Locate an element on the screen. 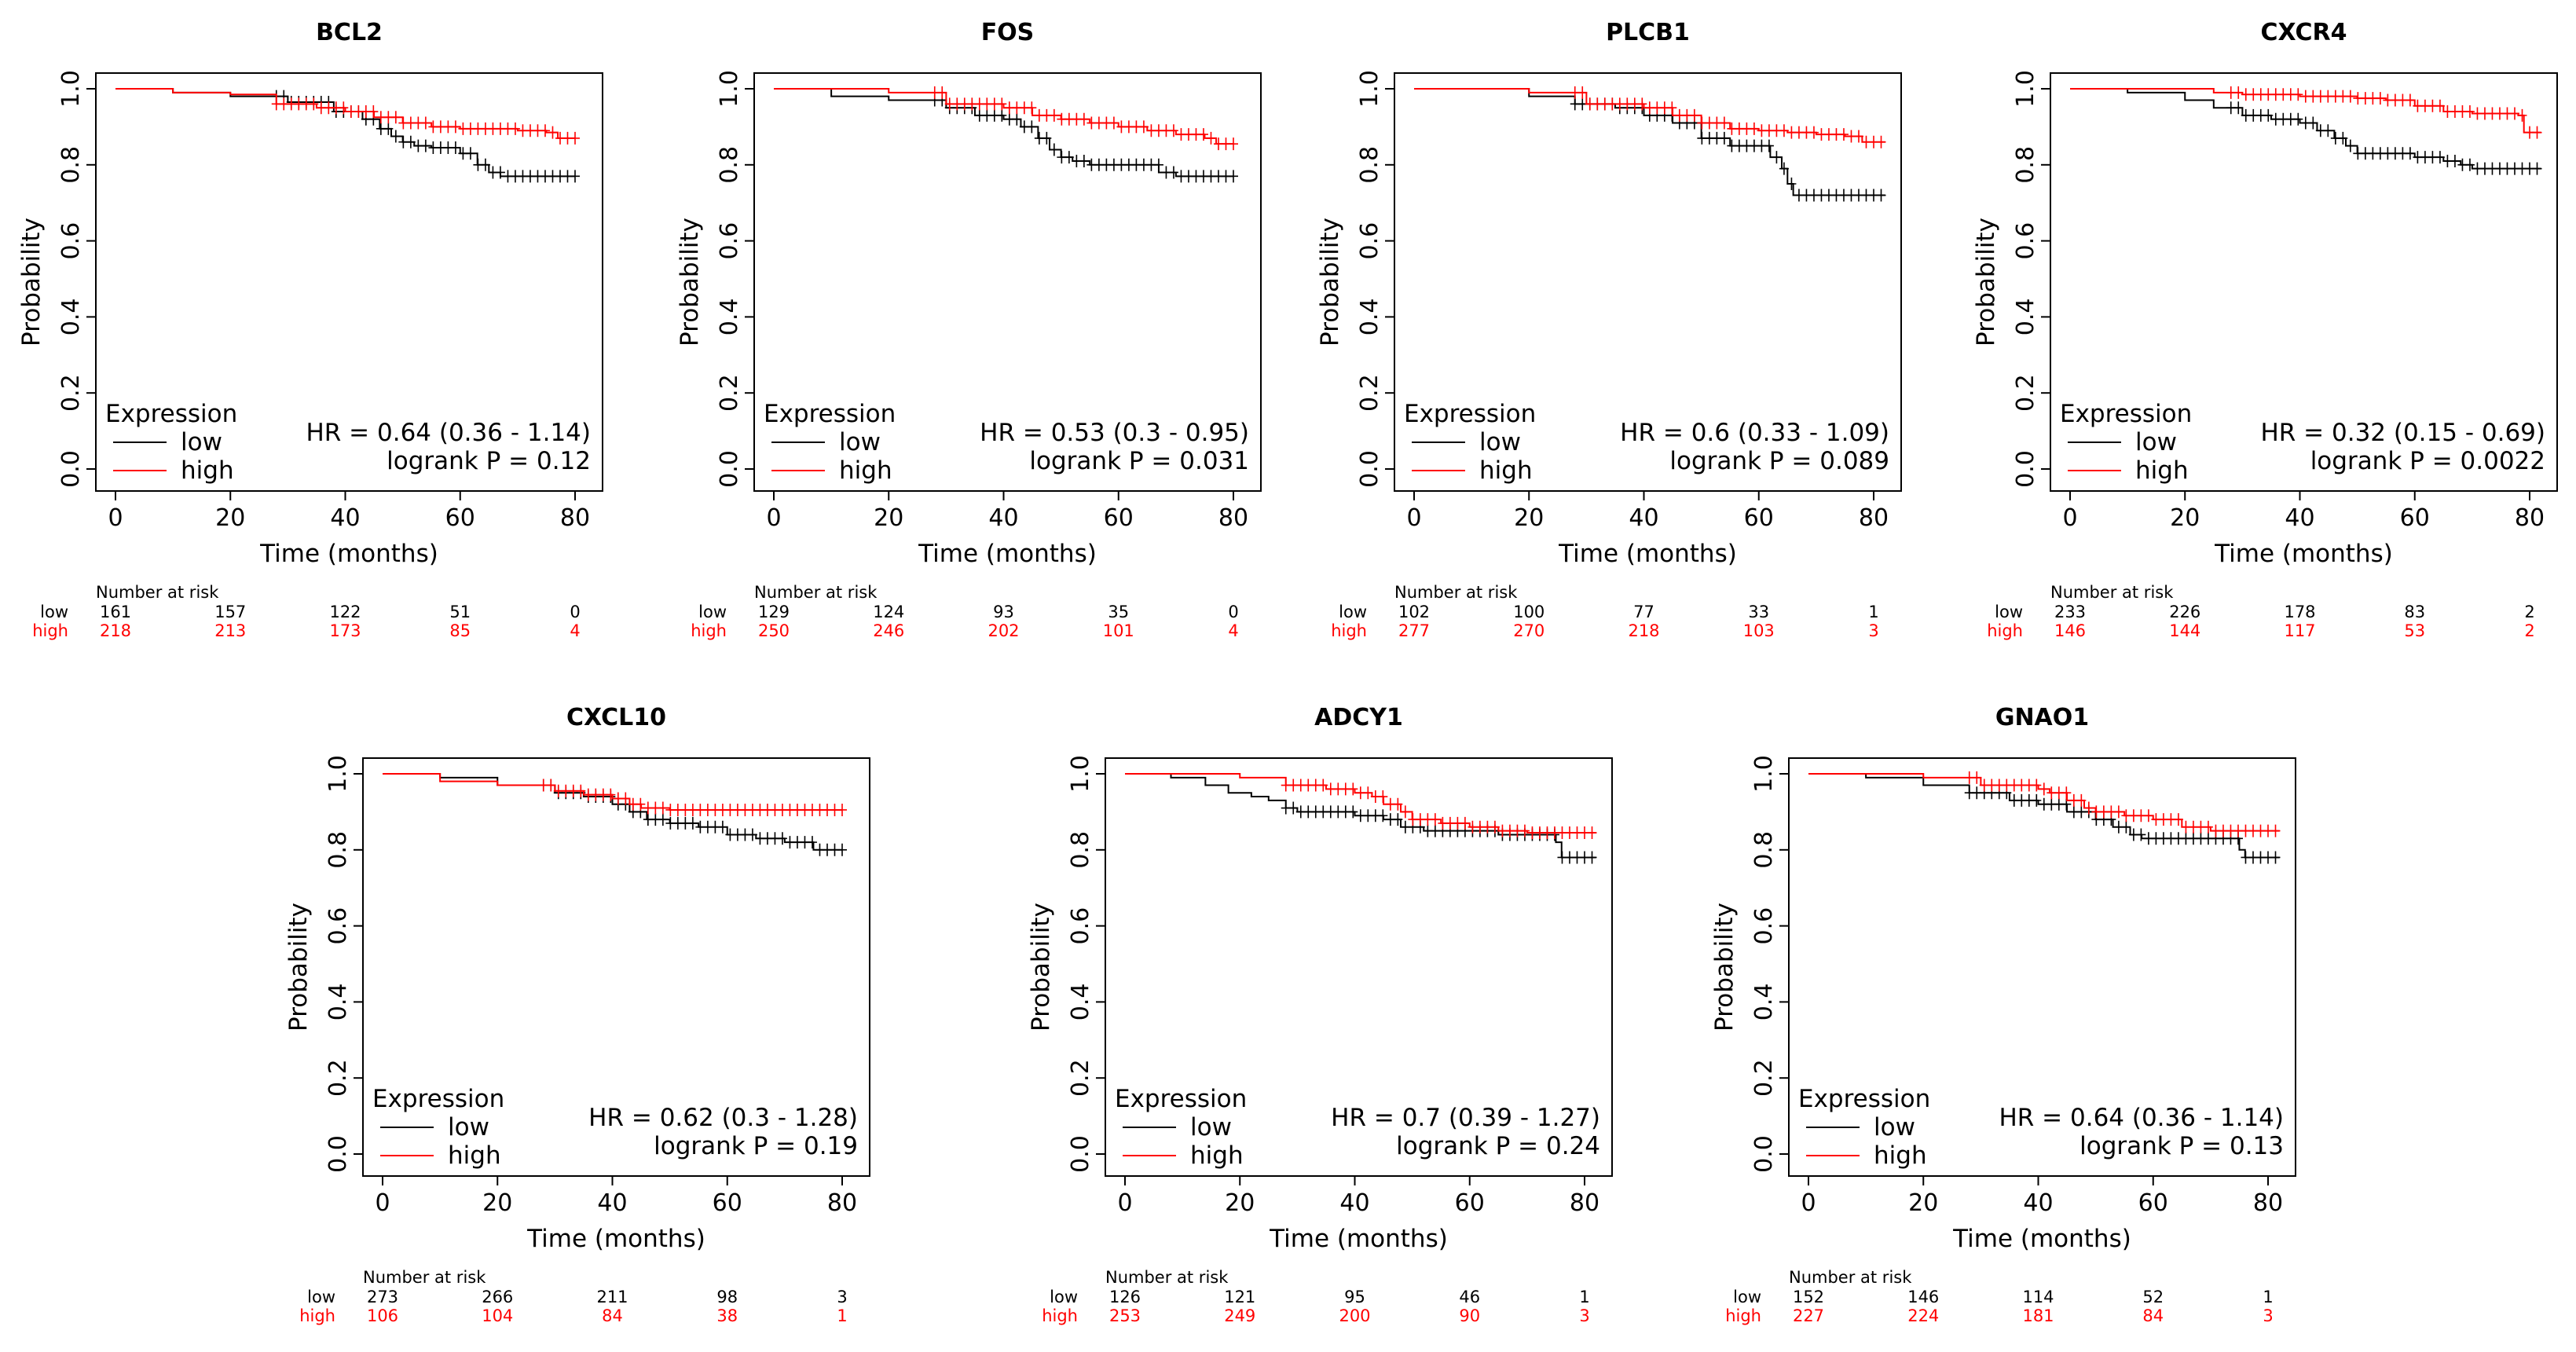 The image size is (2576, 1352). logrank-p: logrank P = 0.13 is located at coordinates (2181, 1146).